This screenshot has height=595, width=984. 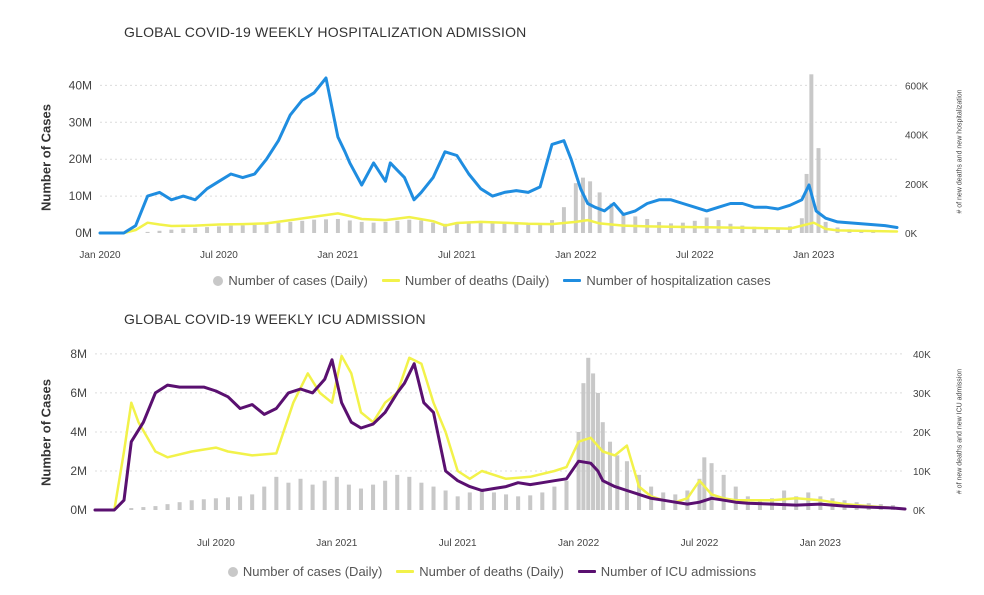 I want to click on series-deaths-line, so click(x=498, y=223).